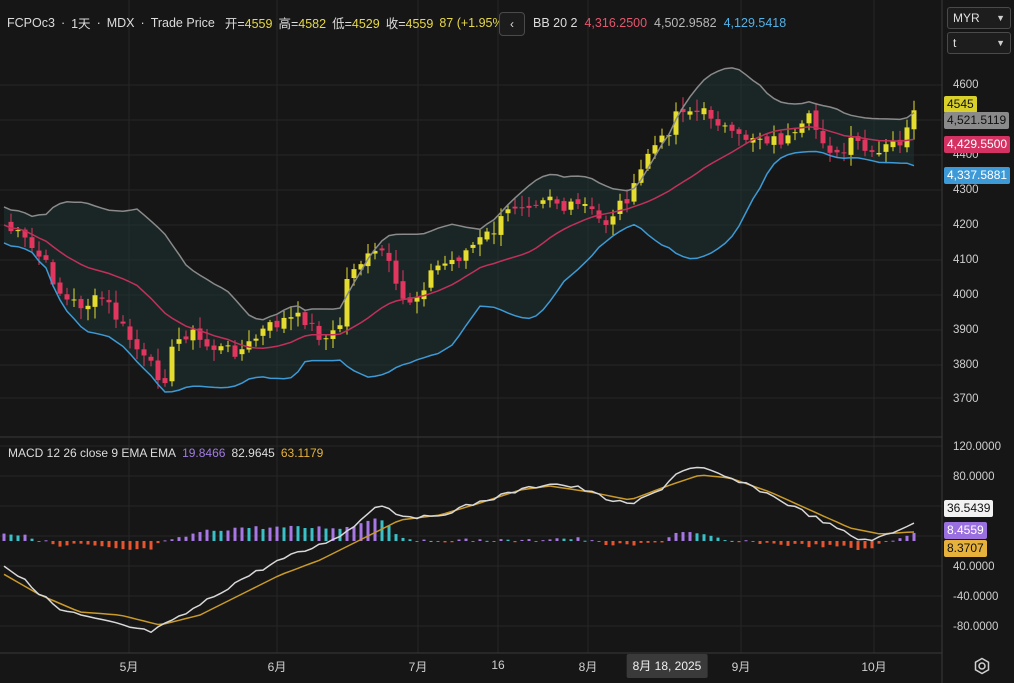  What do you see at coordinates (966, 365) in the screenshot?
I see `price-axis-label: 3800` at bounding box center [966, 365].